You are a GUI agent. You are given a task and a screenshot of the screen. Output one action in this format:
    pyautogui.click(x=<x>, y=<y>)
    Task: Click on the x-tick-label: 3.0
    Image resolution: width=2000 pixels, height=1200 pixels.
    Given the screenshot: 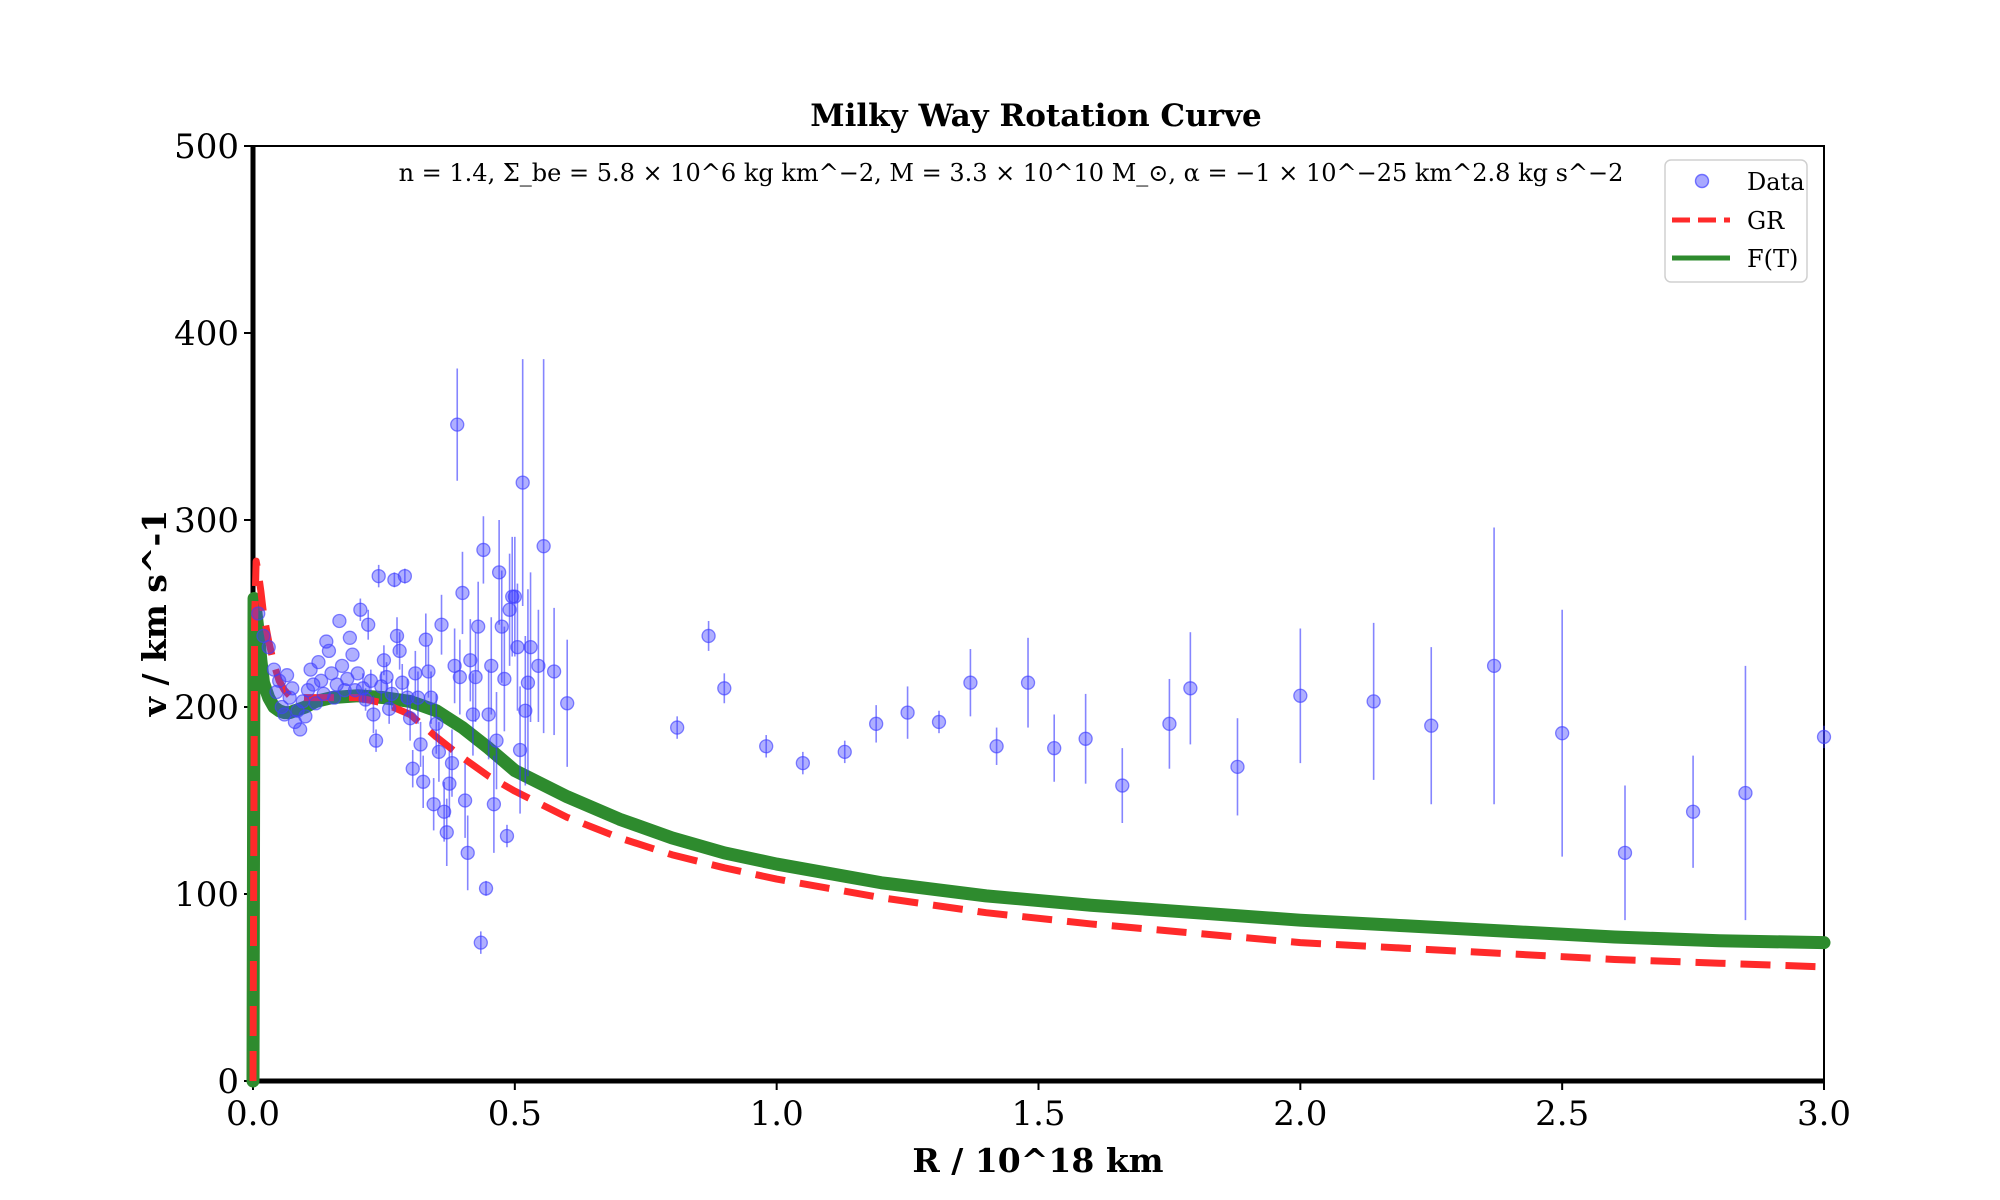 What is the action you would take?
    pyautogui.click(x=1824, y=1114)
    